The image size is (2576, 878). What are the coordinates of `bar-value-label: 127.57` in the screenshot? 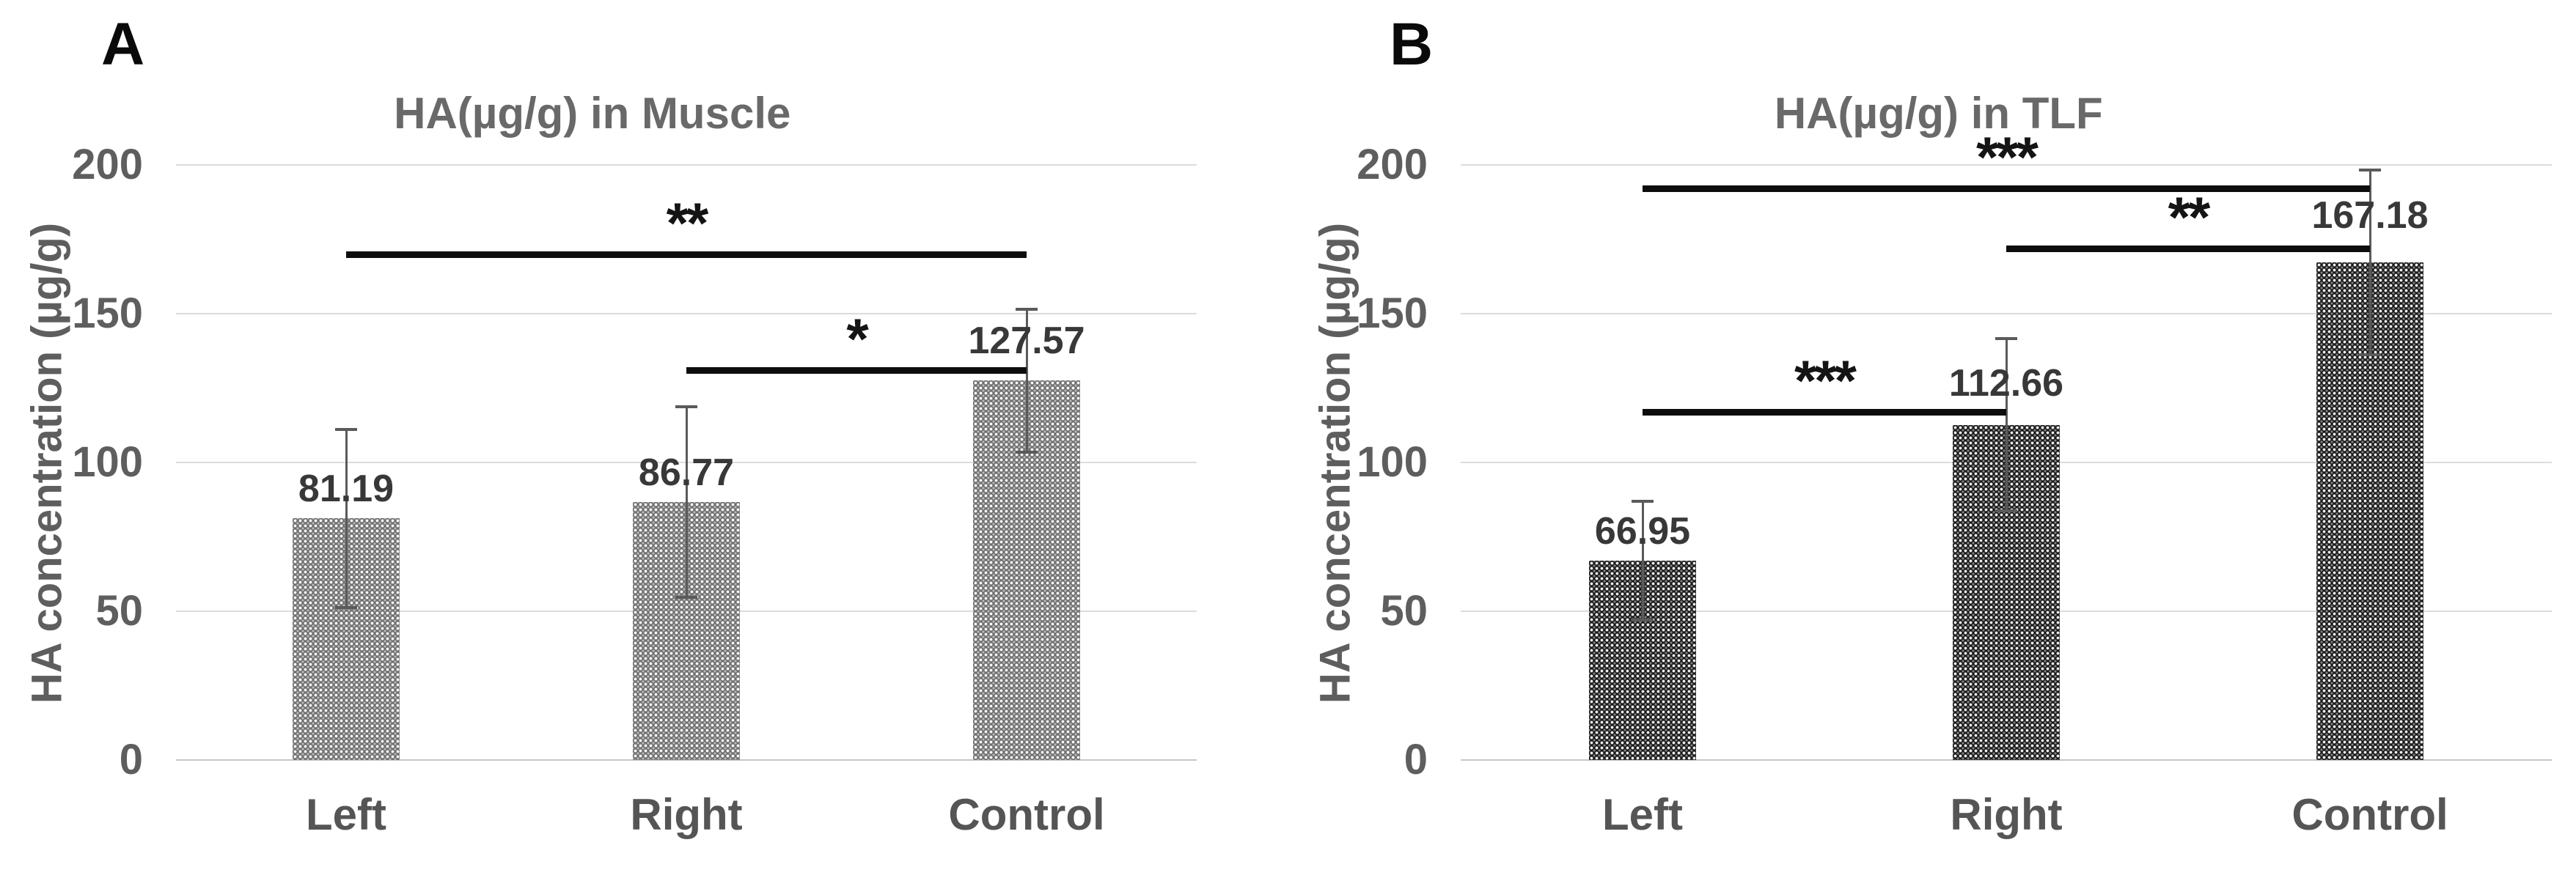 It's located at (1027, 340).